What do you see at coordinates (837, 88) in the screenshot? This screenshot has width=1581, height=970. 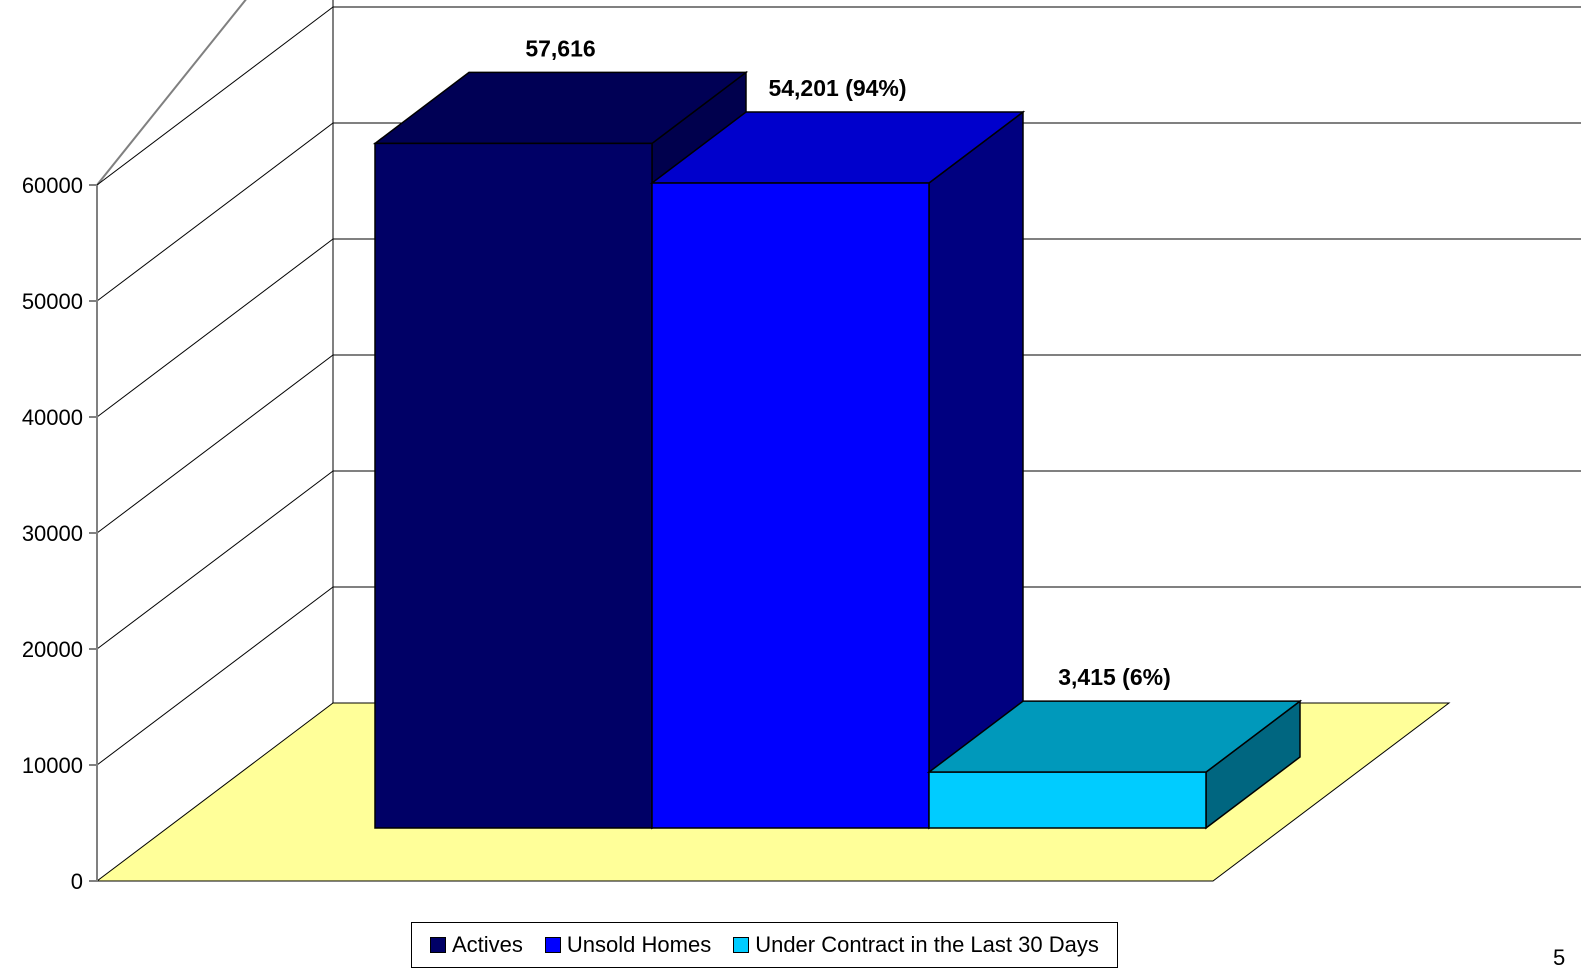 I see `data-label-2: 54,201 (94%)` at bounding box center [837, 88].